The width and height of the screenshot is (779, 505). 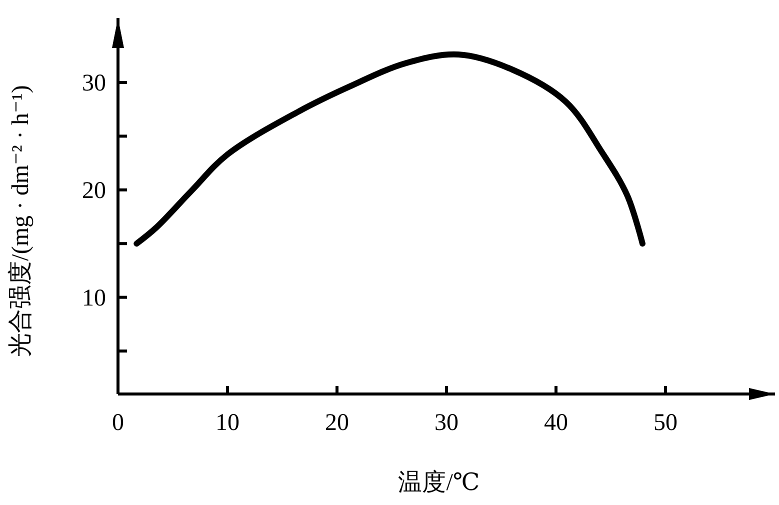 I want to click on x-tick-label: 10, so click(x=228, y=423).